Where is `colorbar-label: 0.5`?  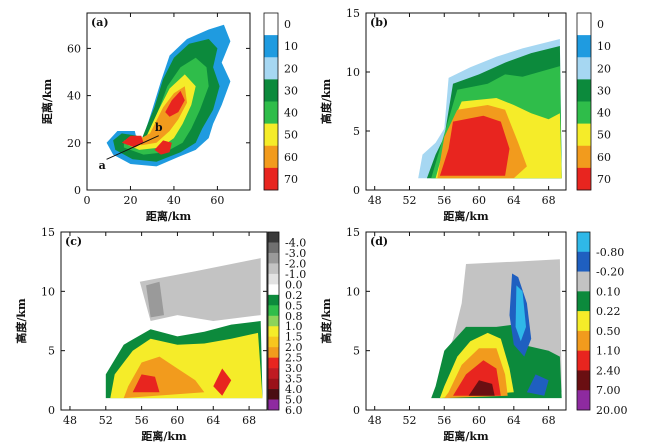 colorbar-label: 0.5 is located at coordinates (294, 305).